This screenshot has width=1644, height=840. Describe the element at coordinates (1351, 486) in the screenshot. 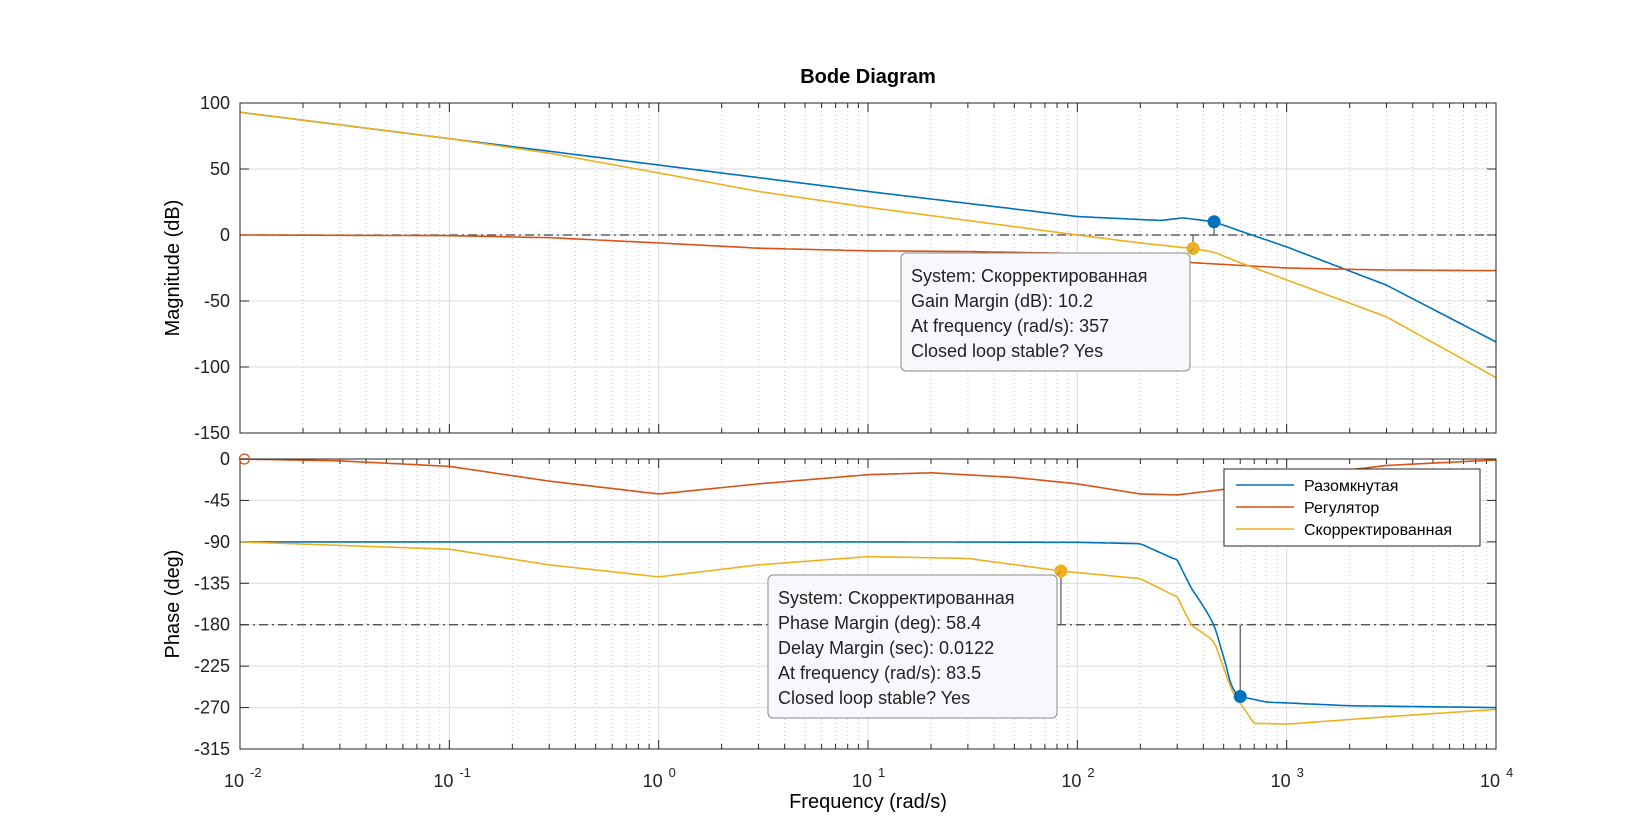

I see `legend-label-open-loop: Разомкнутая` at that location.